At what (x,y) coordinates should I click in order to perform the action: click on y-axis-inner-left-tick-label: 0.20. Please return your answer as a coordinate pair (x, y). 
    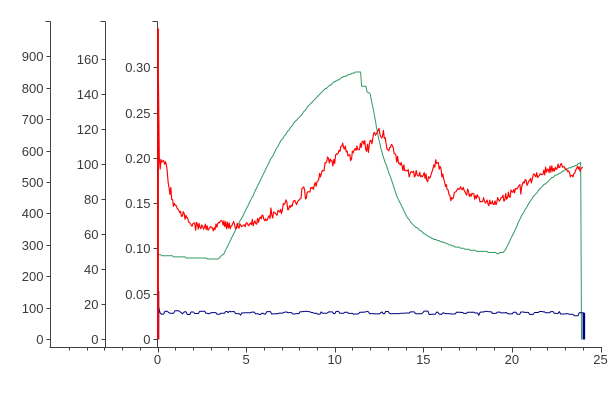
    Looking at the image, I should click on (137, 158).